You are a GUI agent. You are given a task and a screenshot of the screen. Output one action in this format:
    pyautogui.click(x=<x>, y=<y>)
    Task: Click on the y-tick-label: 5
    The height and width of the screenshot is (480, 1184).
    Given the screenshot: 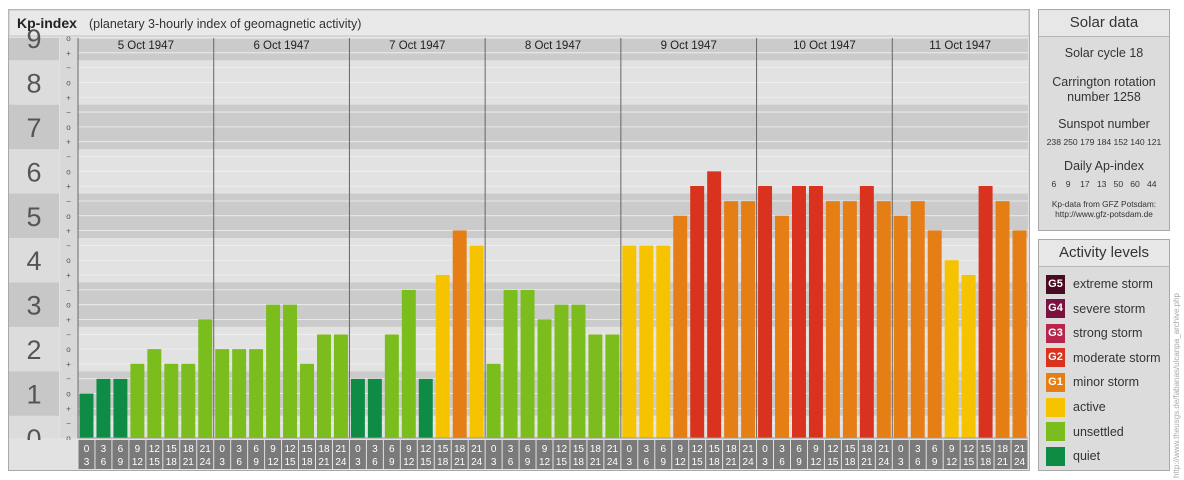 What is the action you would take?
    pyautogui.click(x=33, y=217)
    